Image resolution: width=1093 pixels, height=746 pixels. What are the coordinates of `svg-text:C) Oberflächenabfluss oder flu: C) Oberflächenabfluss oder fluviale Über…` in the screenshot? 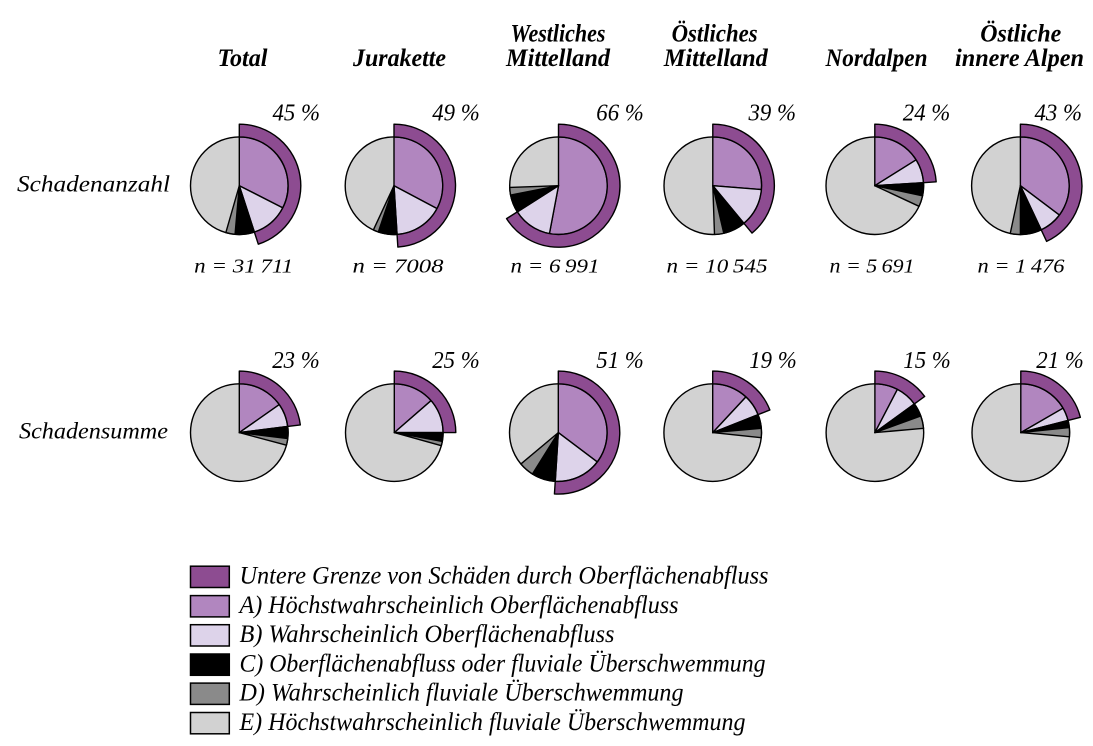 It's located at (503, 663).